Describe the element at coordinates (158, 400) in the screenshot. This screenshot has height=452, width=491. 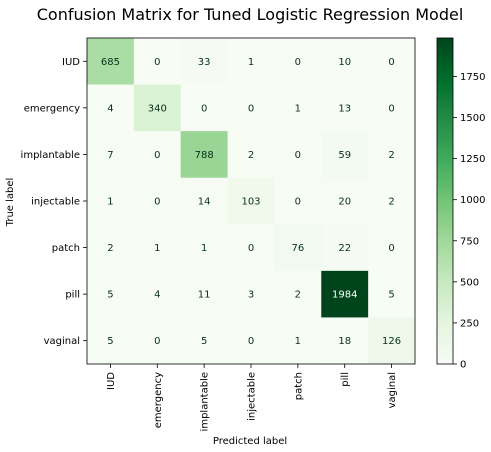
I see `x-tick-label: emergency` at that location.